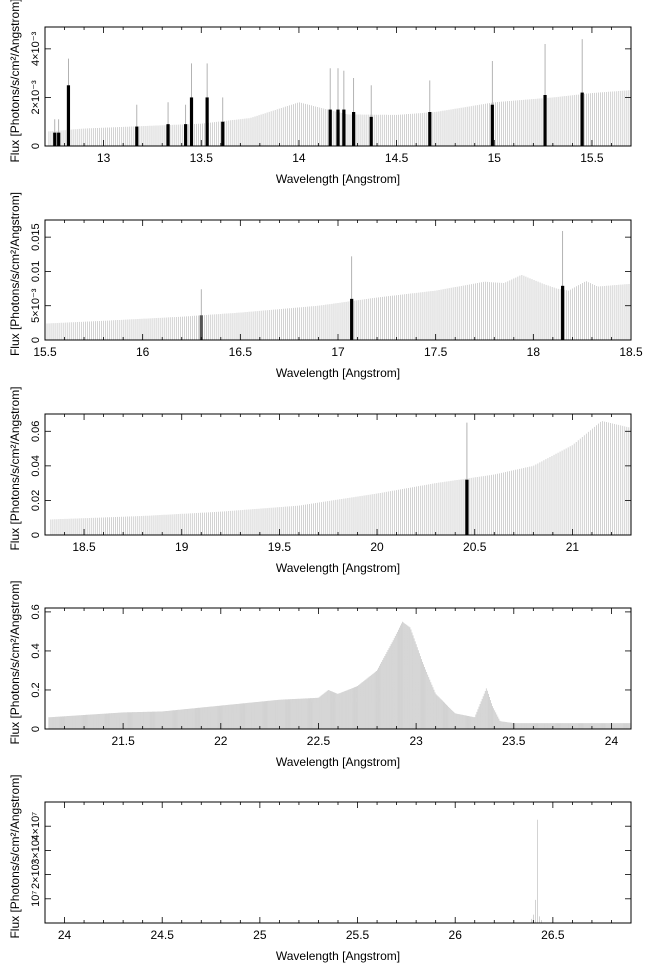 This screenshot has width=653, height=972. I want to click on x-tick-label: 14, so click(299, 158).